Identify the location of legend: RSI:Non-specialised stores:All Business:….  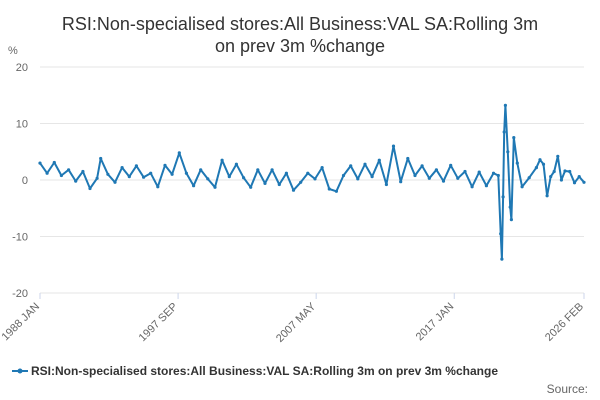
(255, 371).